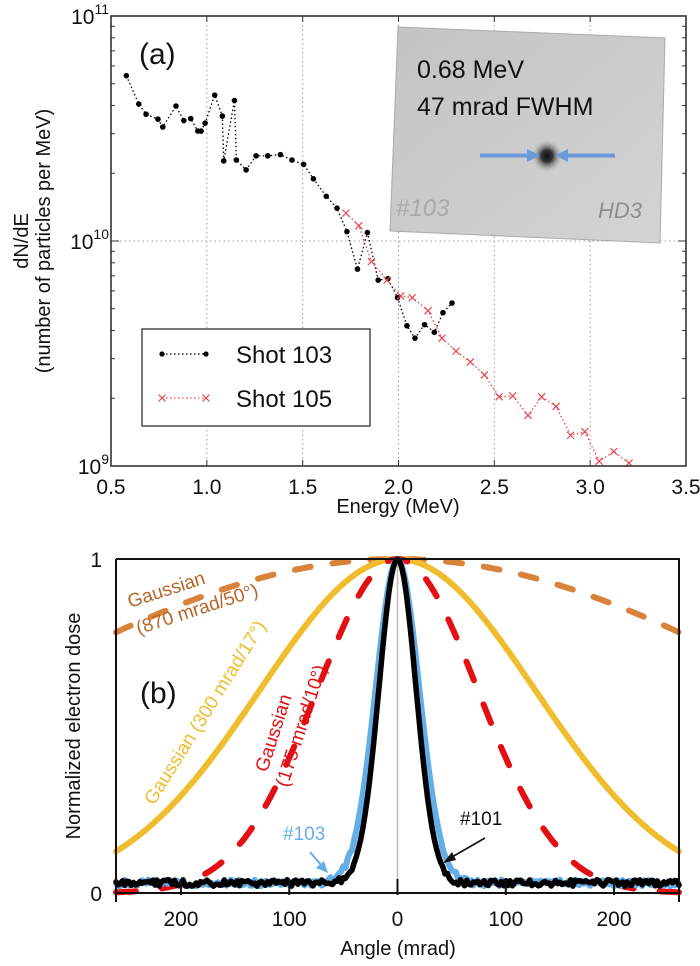 The image size is (700, 966). What do you see at coordinates (620, 210) in the screenshot?
I see `film-mark-hd3: HD3` at bounding box center [620, 210].